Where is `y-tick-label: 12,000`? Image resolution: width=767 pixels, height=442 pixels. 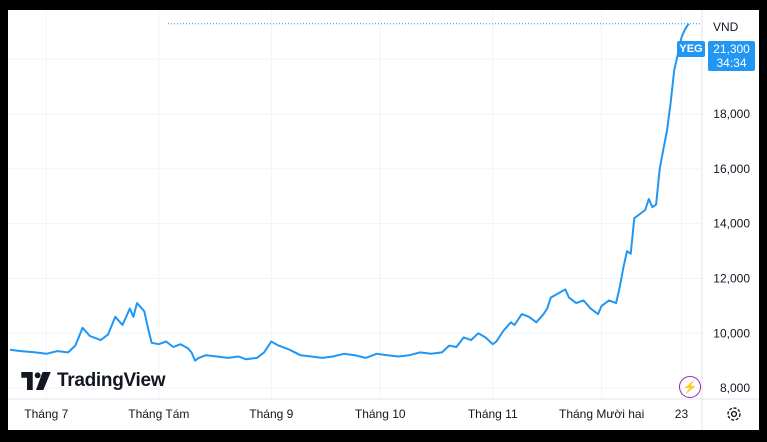 y-tick-label: 12,000 is located at coordinates (731, 278).